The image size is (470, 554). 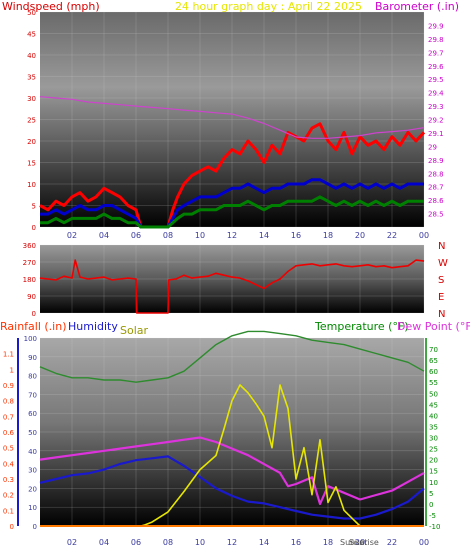 What do you see at coordinates (436, 121) in the screenshot?
I see `barometer-tick-label: 29.2` at bounding box center [436, 121].